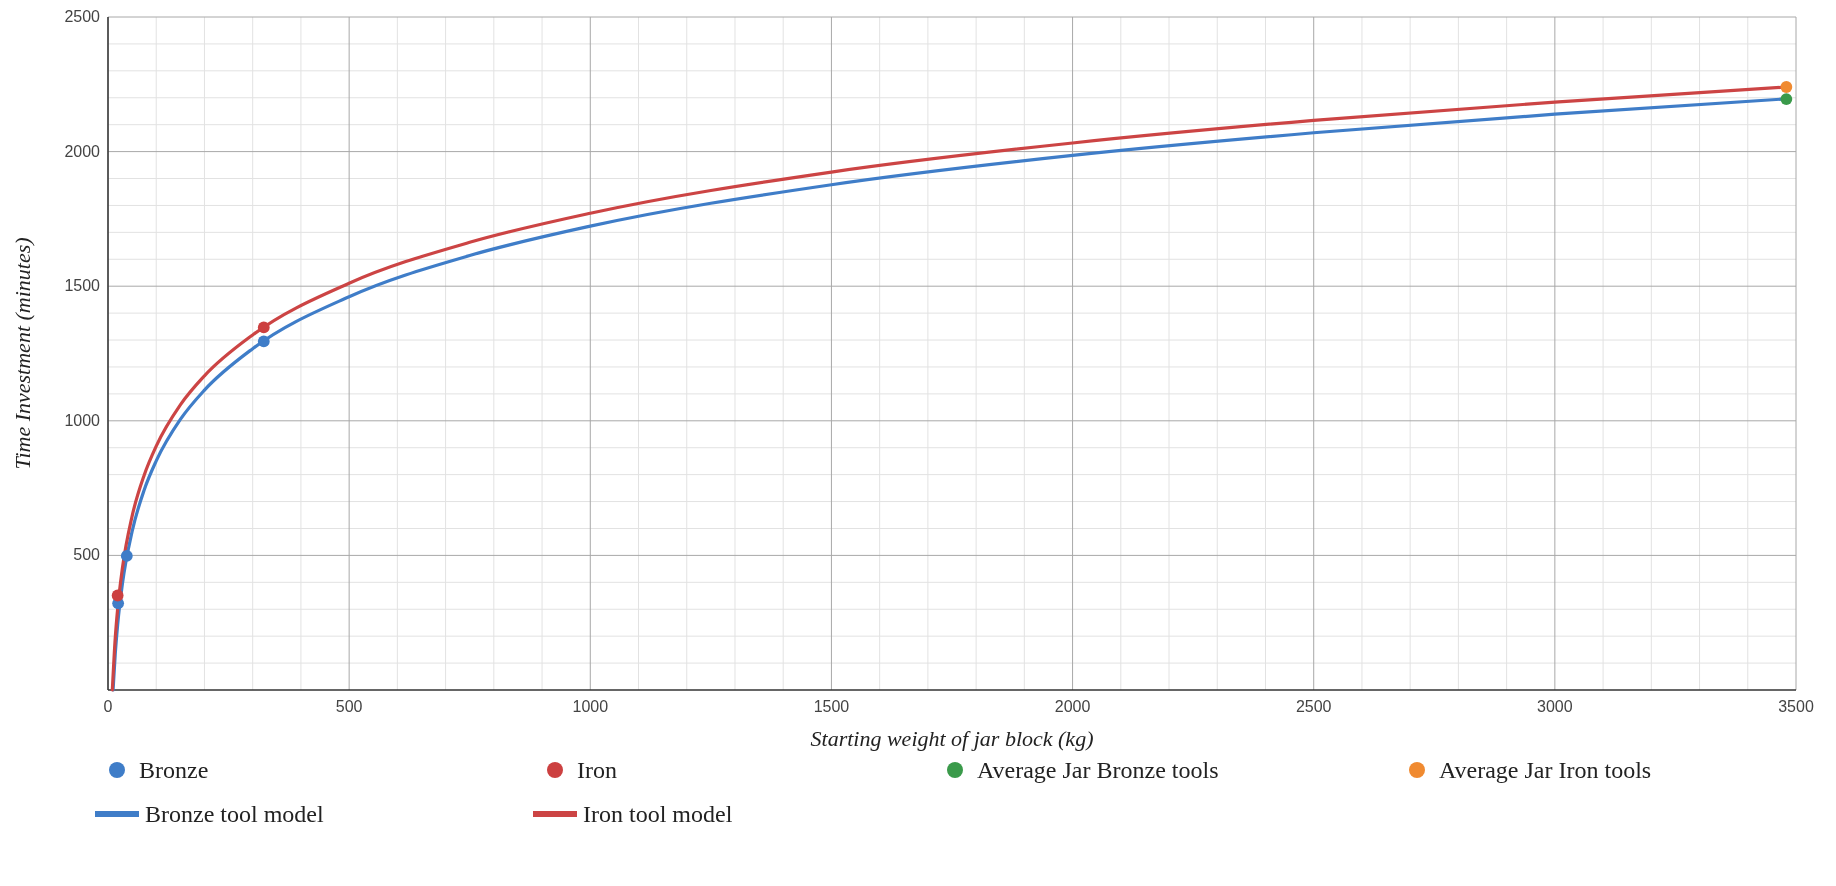  Describe the element at coordinates (1313, 706) in the screenshot. I see `x-tick-label: 2500` at that location.